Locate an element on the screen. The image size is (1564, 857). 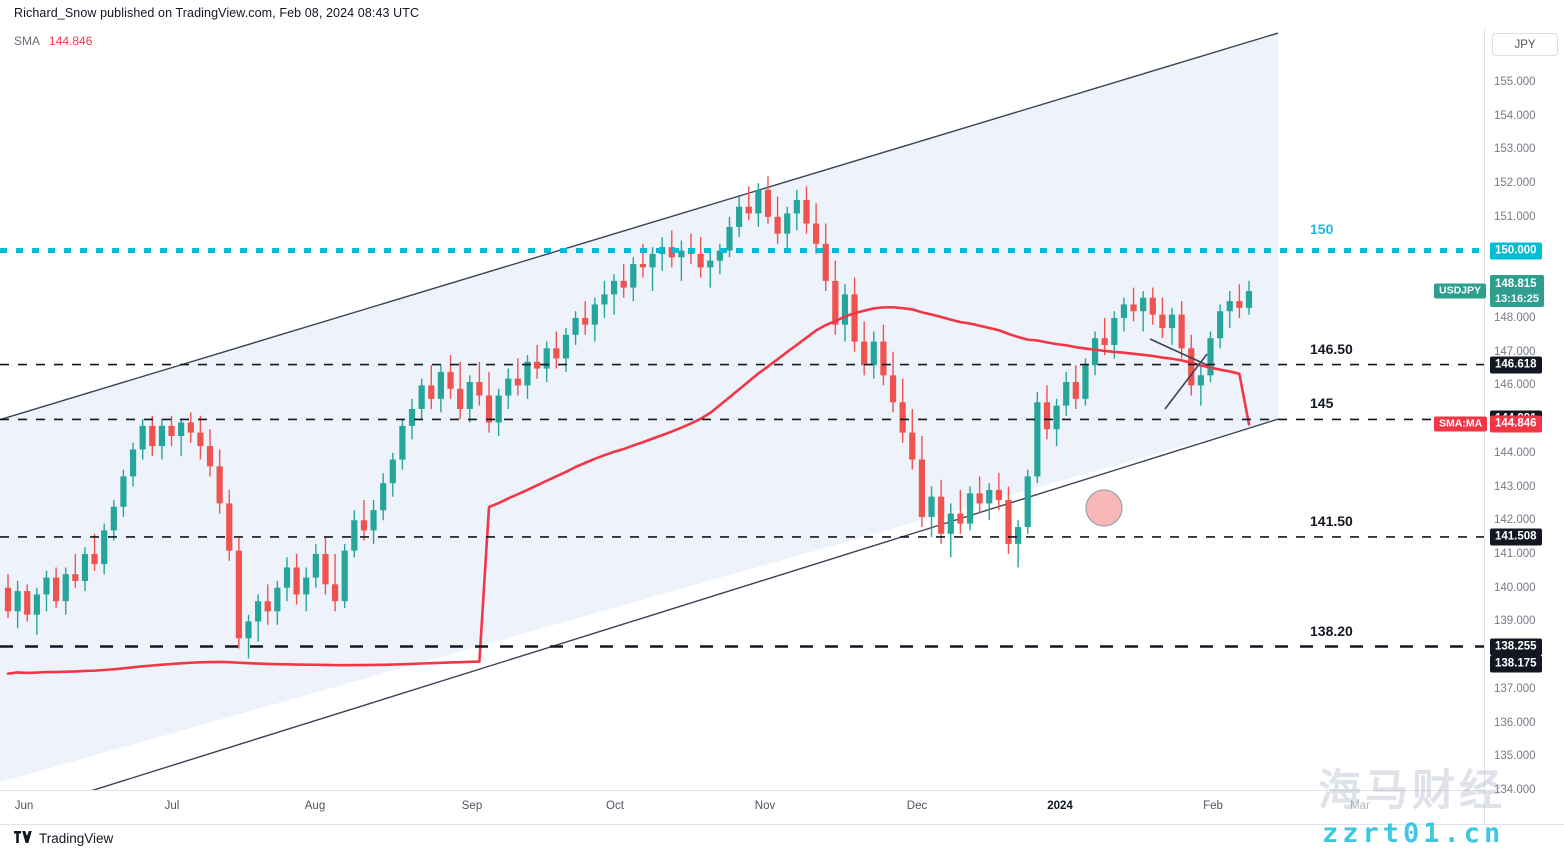
price-axis-tag: 138.255 is located at coordinates (1516, 646).